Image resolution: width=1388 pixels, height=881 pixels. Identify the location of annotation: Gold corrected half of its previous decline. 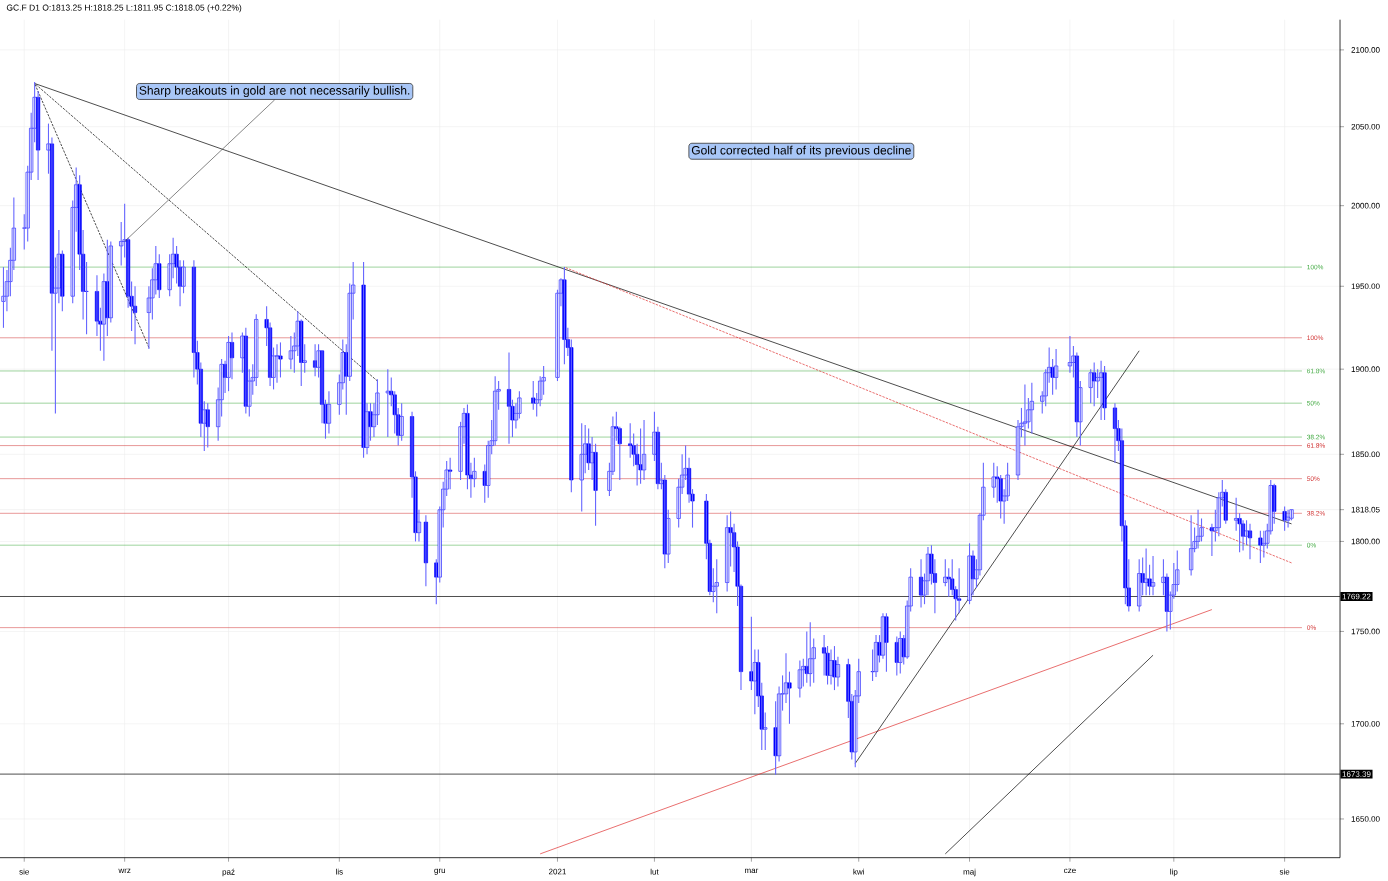
(801, 151).